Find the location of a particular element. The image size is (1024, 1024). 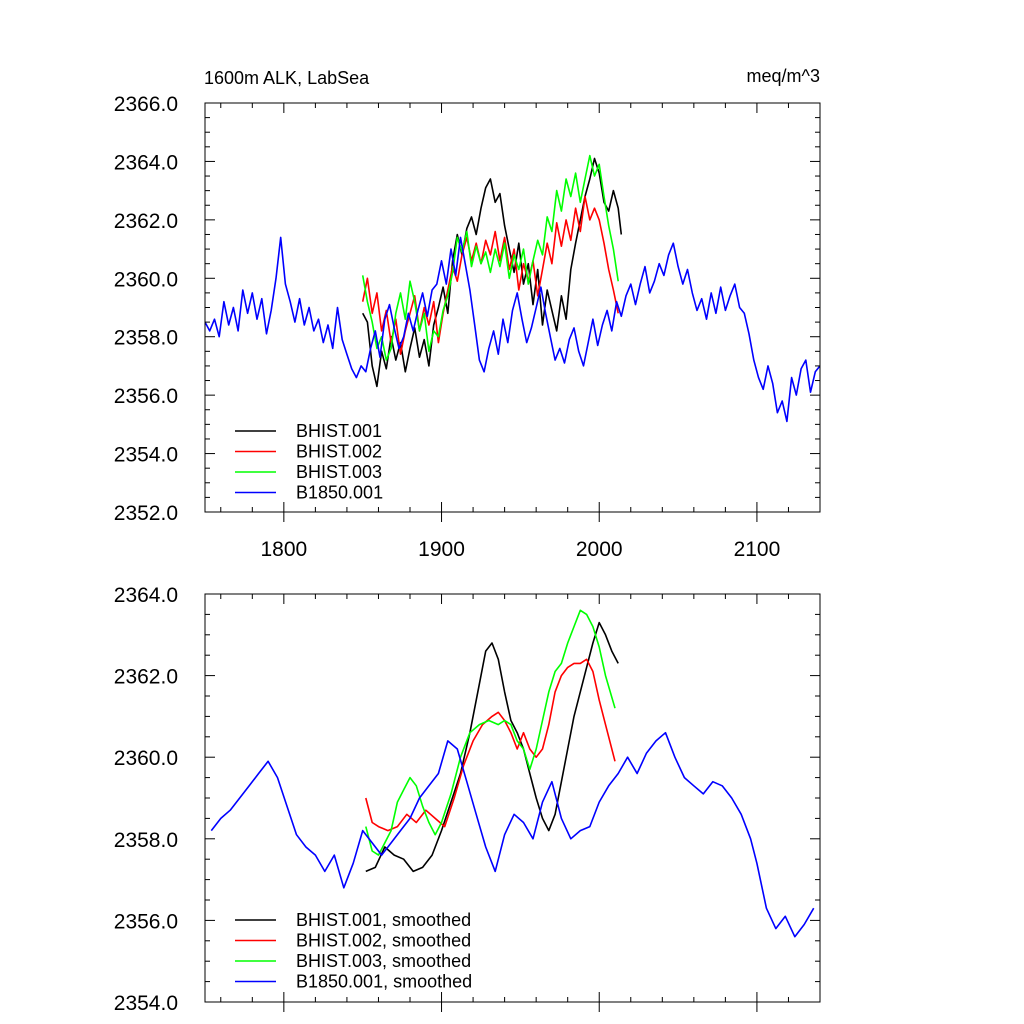

legend-label: BHIST.001, smoothed is located at coordinates (383, 920).